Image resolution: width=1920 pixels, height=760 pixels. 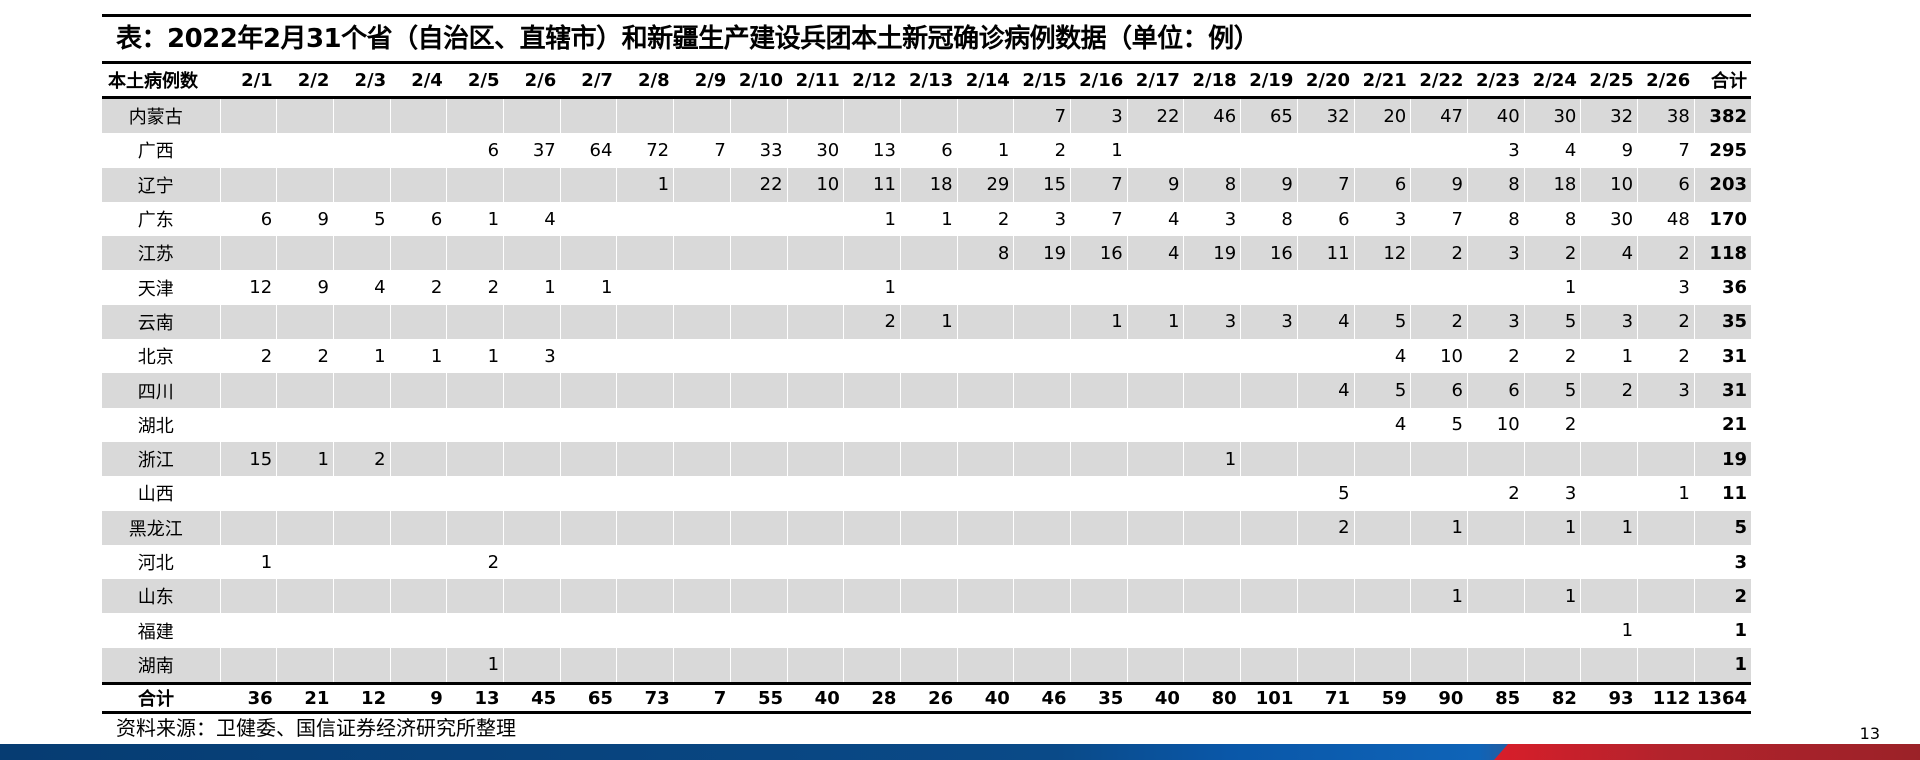 What do you see at coordinates (161, 459) in the screenshot?
I see `province-label: 浙江` at bounding box center [161, 459].